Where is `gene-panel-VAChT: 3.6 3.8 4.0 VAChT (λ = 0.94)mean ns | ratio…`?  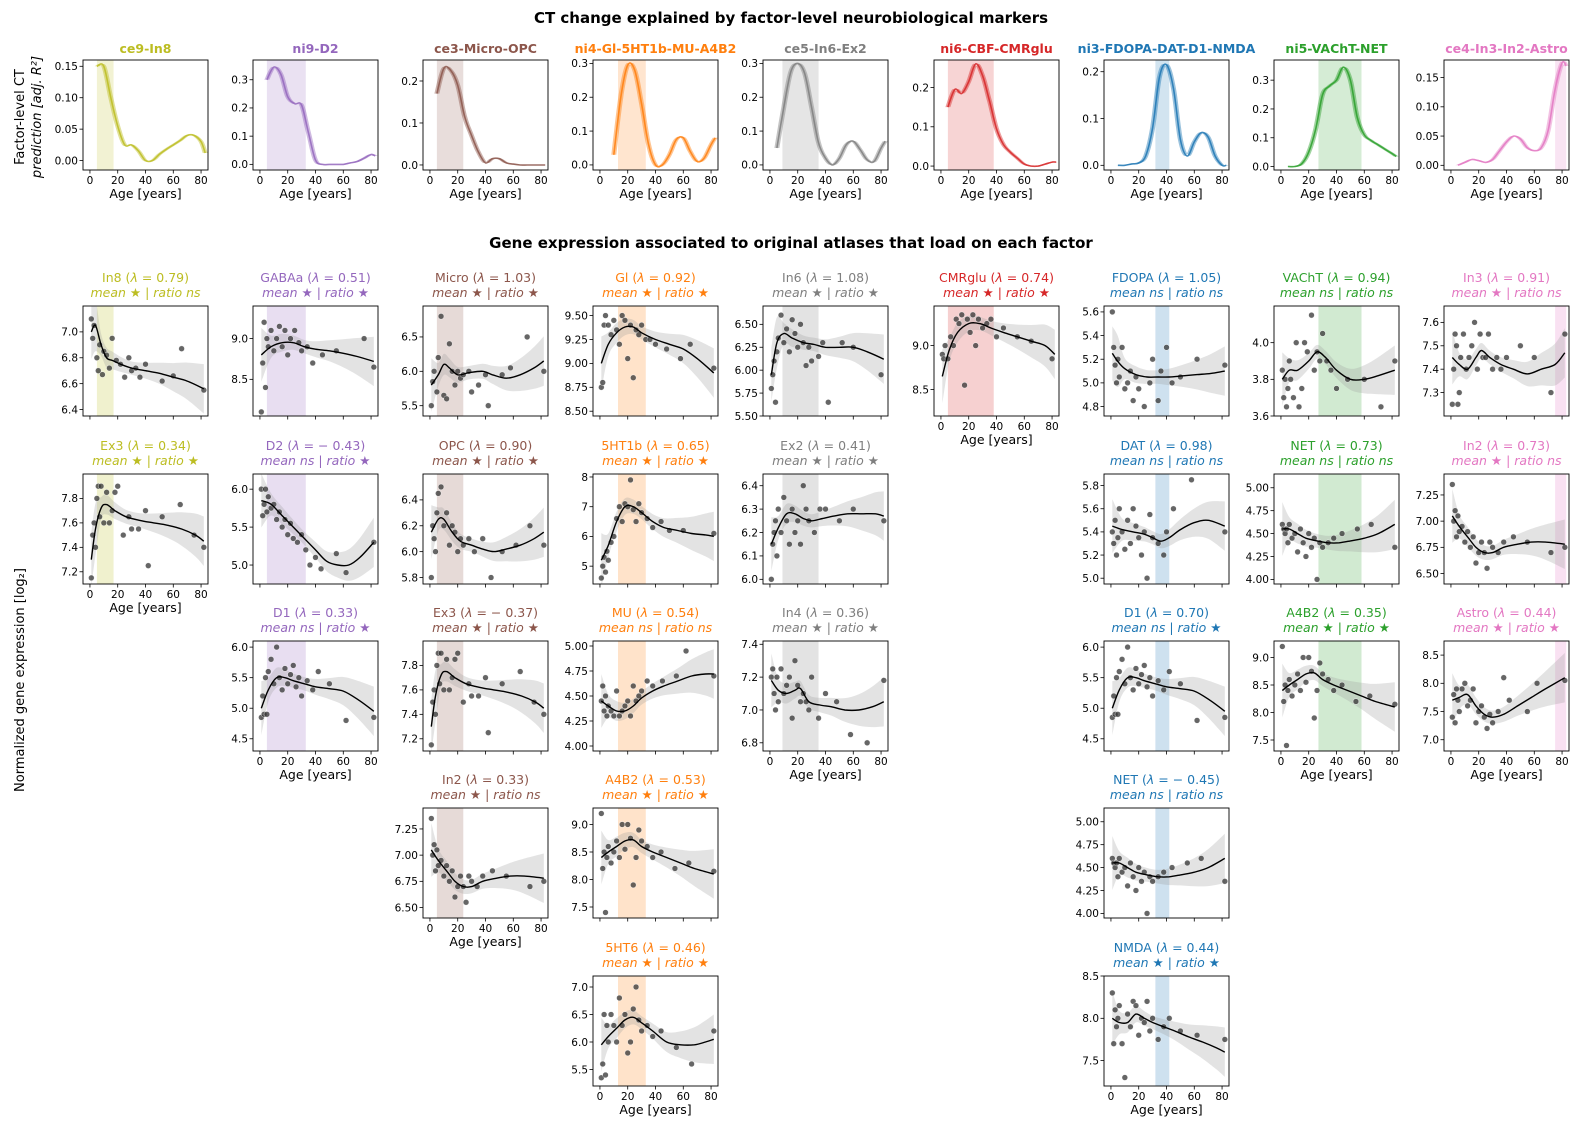 gene-panel-VAChT: 3.6 3.8 4.0 VAChT (λ = 0.94)mean ns | ratio… is located at coordinates (1326, 346).